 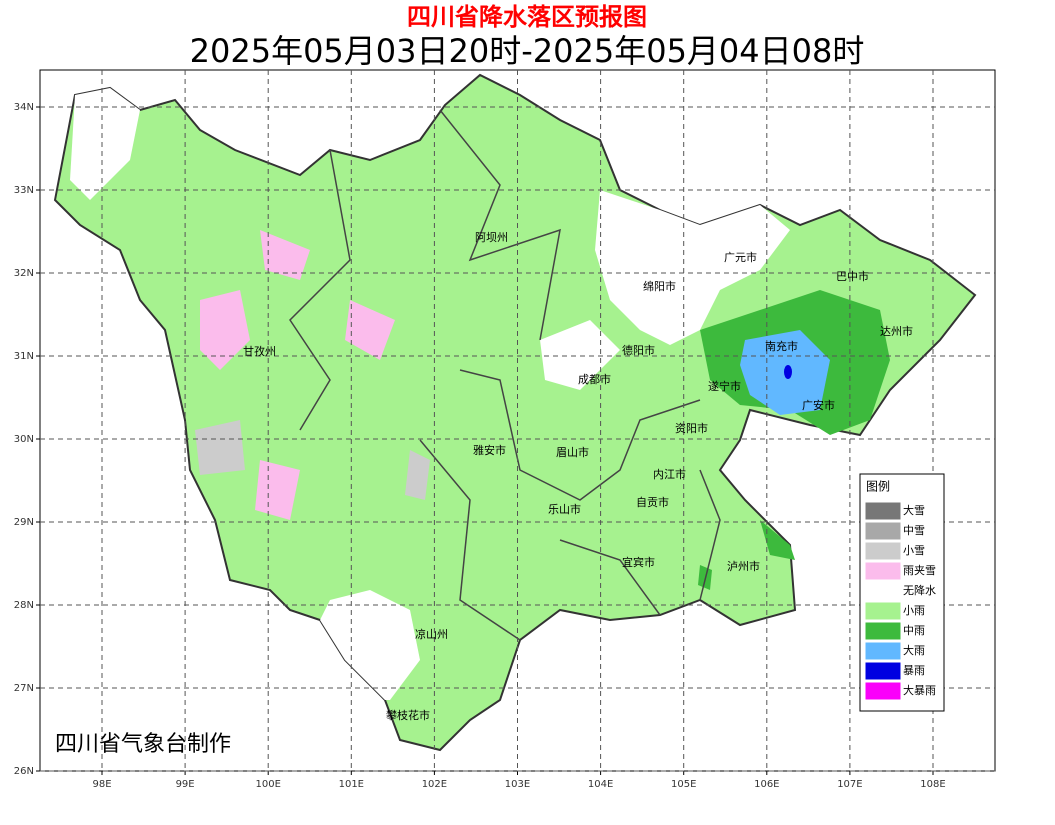 I want to click on x-tick-label: 107E, so click(x=849, y=784).